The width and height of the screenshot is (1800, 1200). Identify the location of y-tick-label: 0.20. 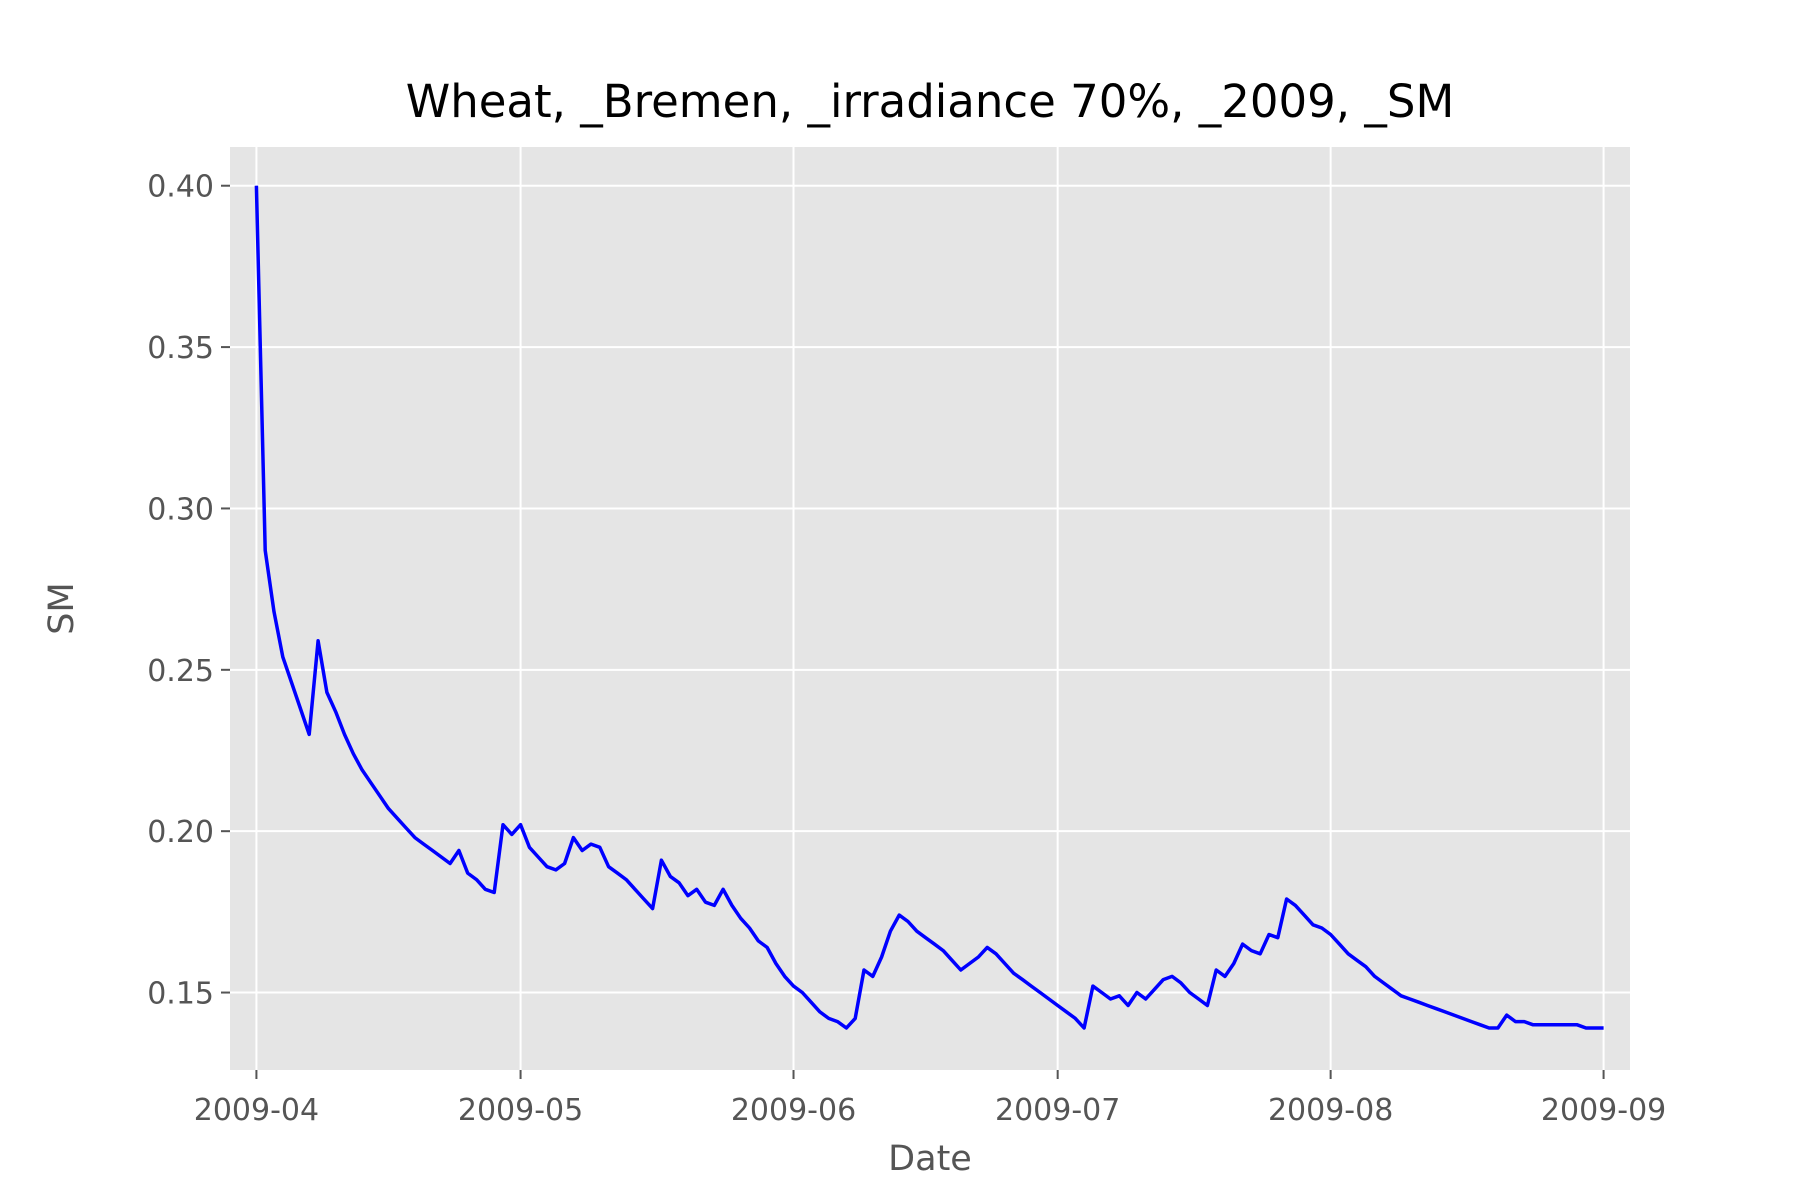
(180, 832).